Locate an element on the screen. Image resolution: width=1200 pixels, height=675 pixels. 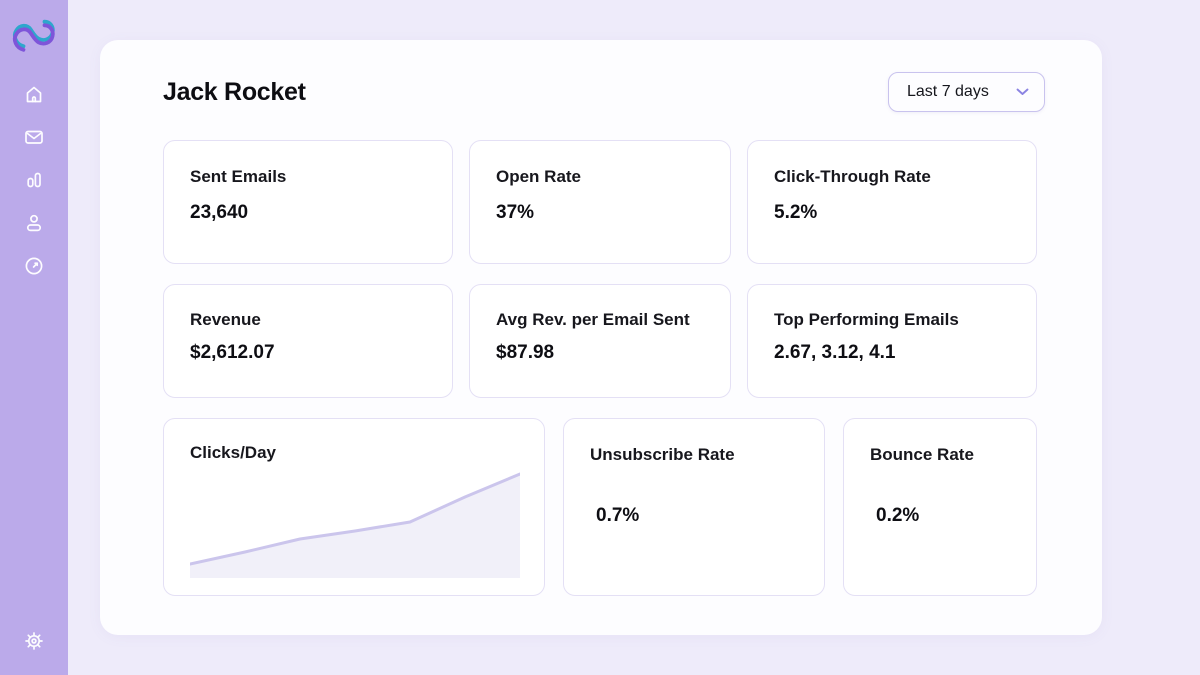
clicks-area is located at coordinates (355, 526).